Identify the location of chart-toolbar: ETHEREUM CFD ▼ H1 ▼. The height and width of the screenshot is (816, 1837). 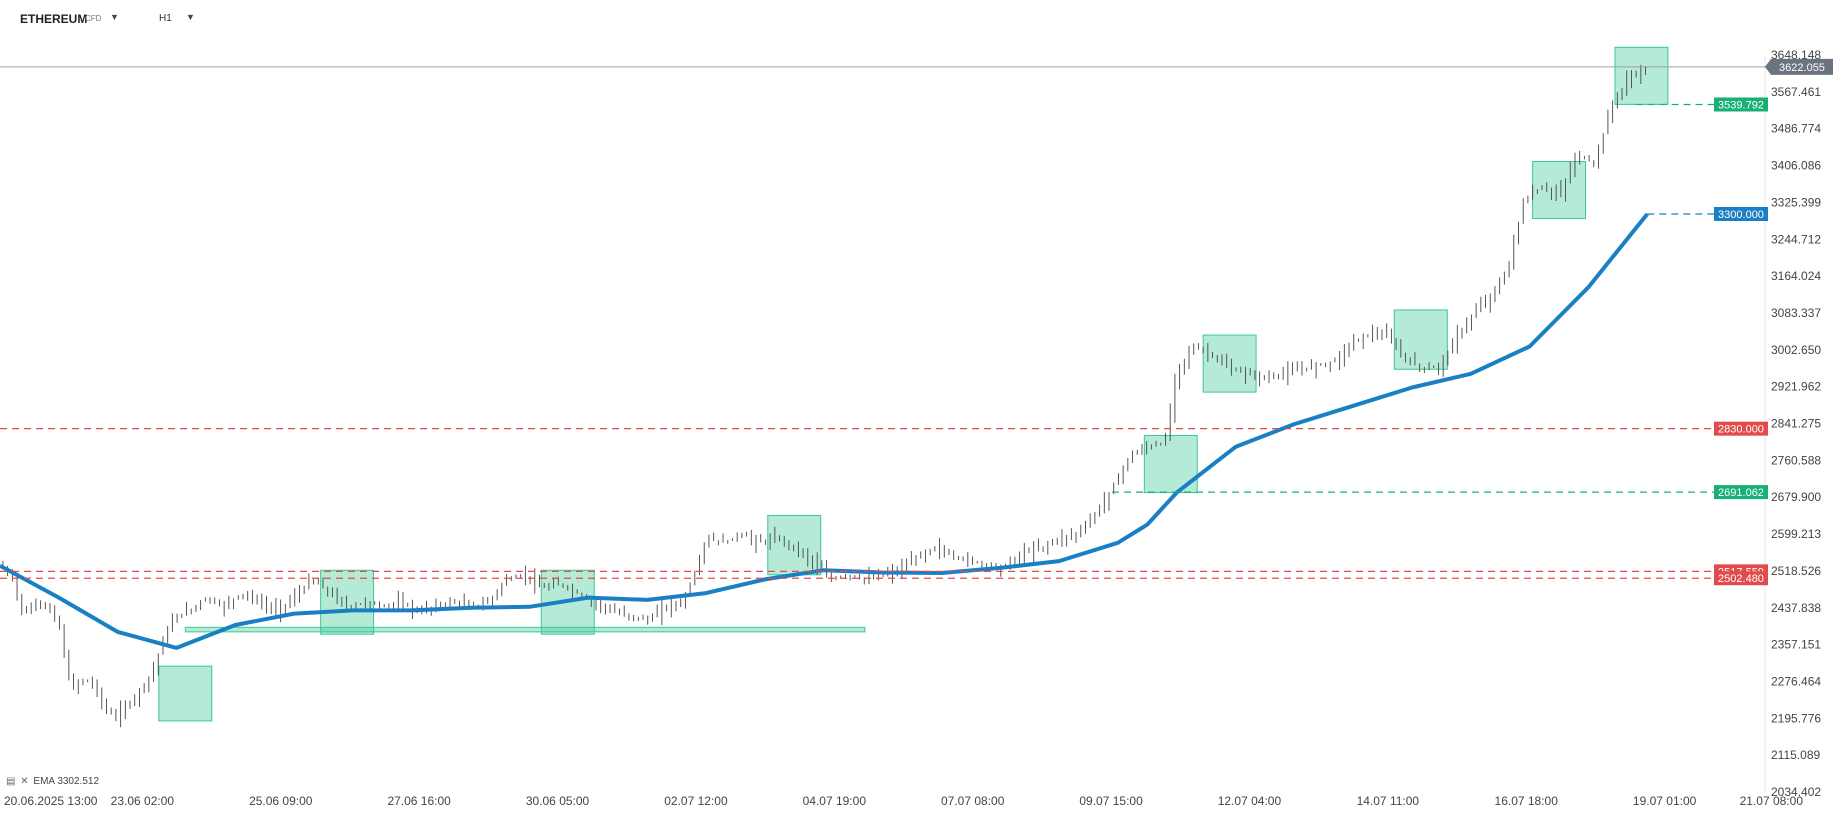
(300, 17).